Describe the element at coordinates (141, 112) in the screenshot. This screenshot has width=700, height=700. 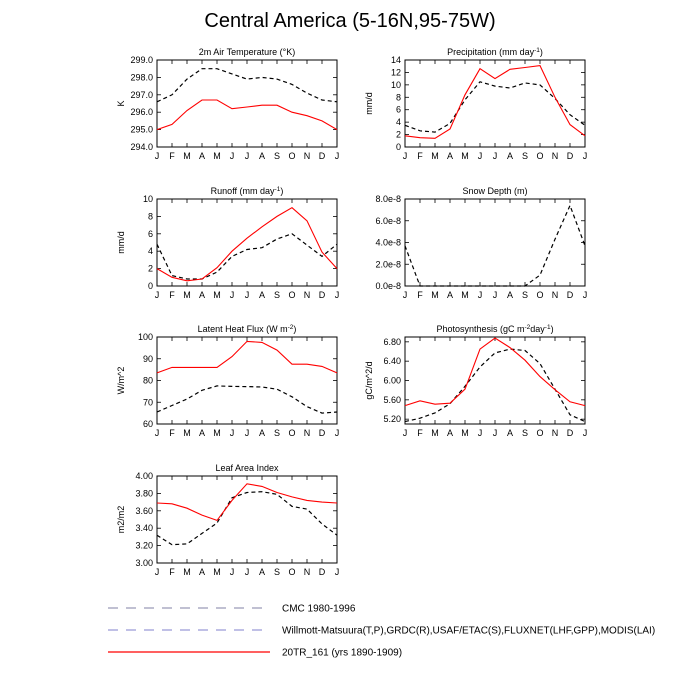
I see `y-tick-label: 296.0` at that location.